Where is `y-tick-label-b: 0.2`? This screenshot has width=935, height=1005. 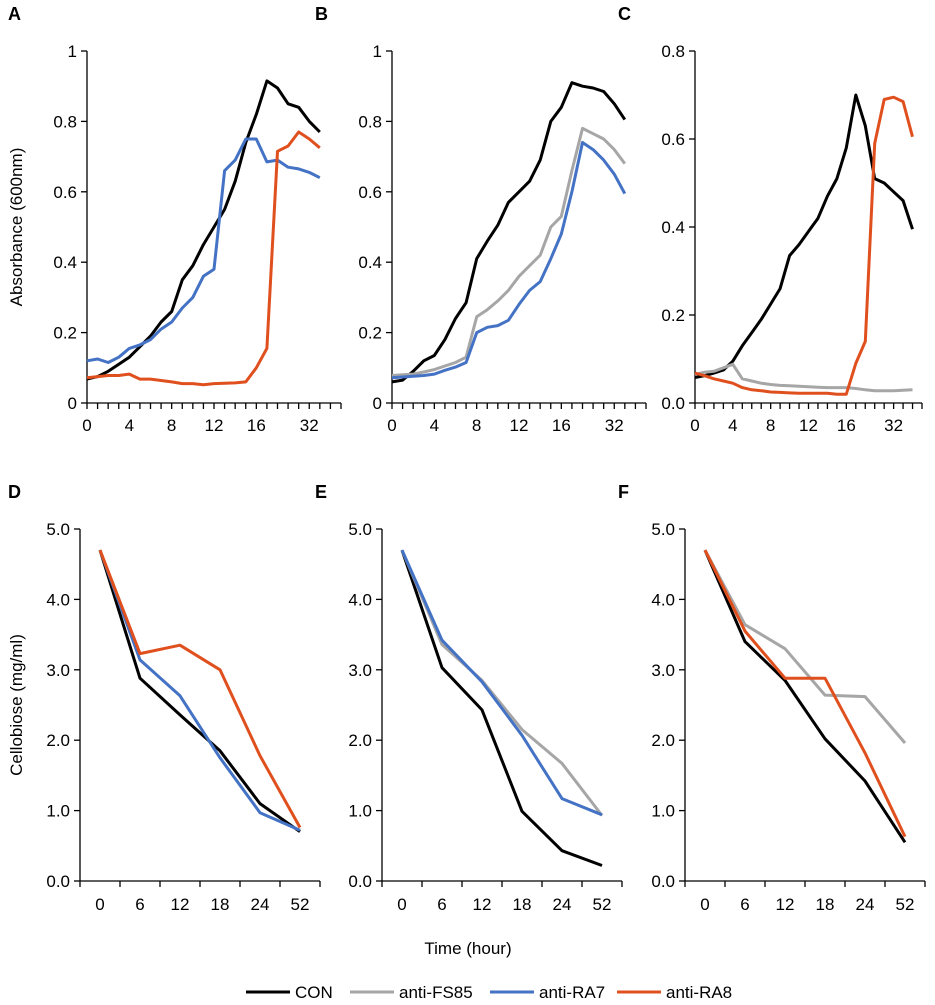 y-tick-label-b: 0.2 is located at coordinates (370, 333).